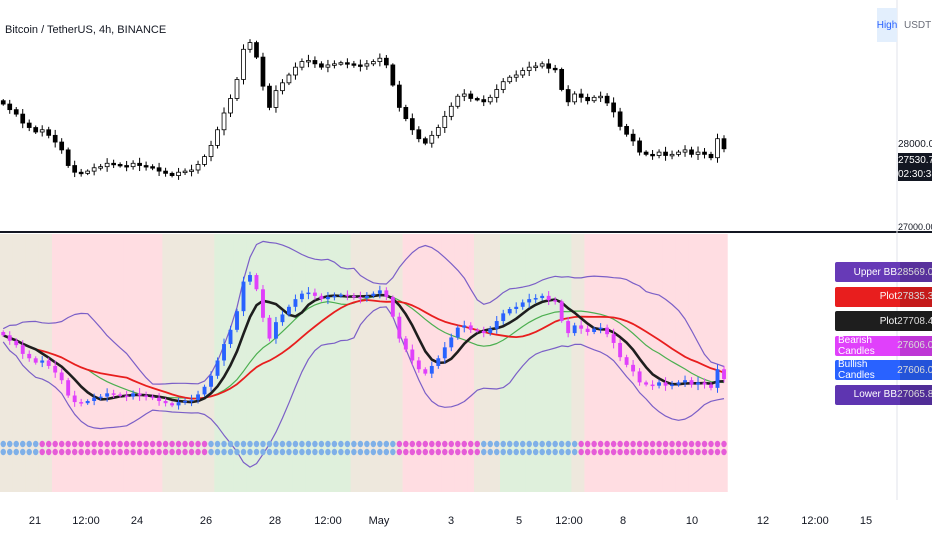 The width and height of the screenshot is (932, 550). I want to click on legend-name: Lower BB, so click(867, 394).